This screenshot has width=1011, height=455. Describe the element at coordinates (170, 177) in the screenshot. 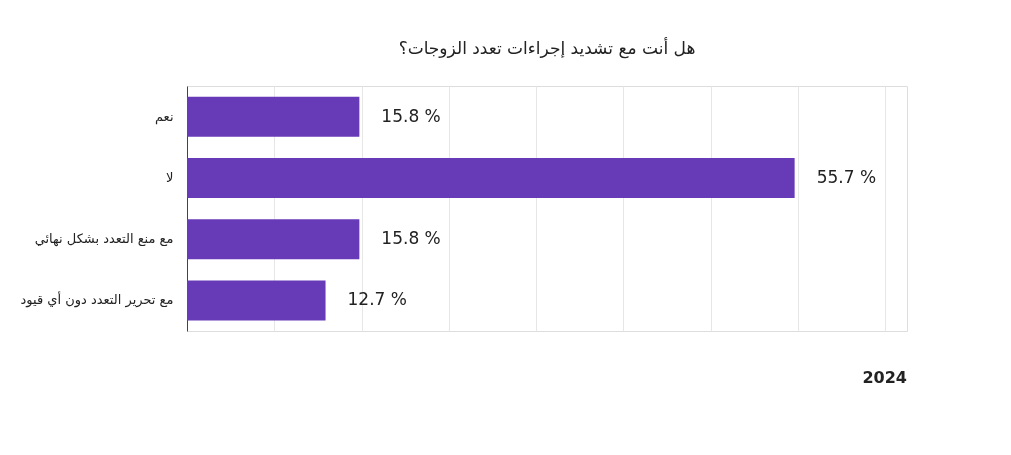

I see `y-tick-label: لا` at that location.